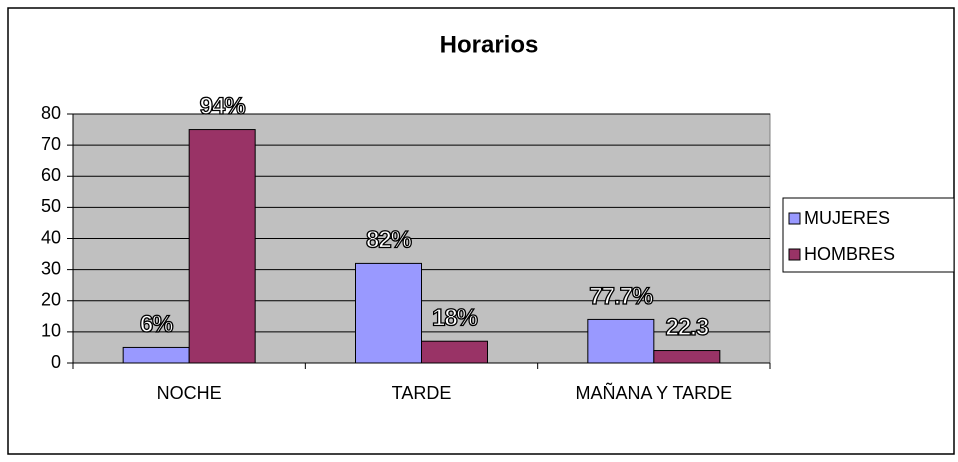 Image resolution: width=958 pixels, height=462 pixels. What do you see at coordinates (51, 175) in the screenshot?
I see `y-tick-label: 60` at bounding box center [51, 175].